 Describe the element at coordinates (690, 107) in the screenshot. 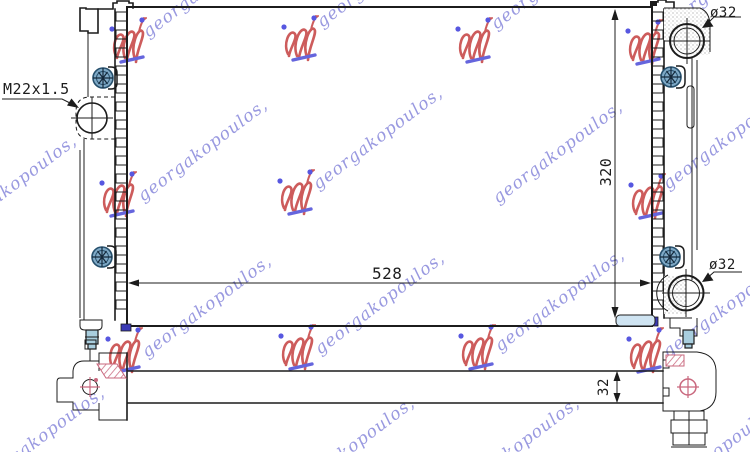

I see `tank-slot` at that location.